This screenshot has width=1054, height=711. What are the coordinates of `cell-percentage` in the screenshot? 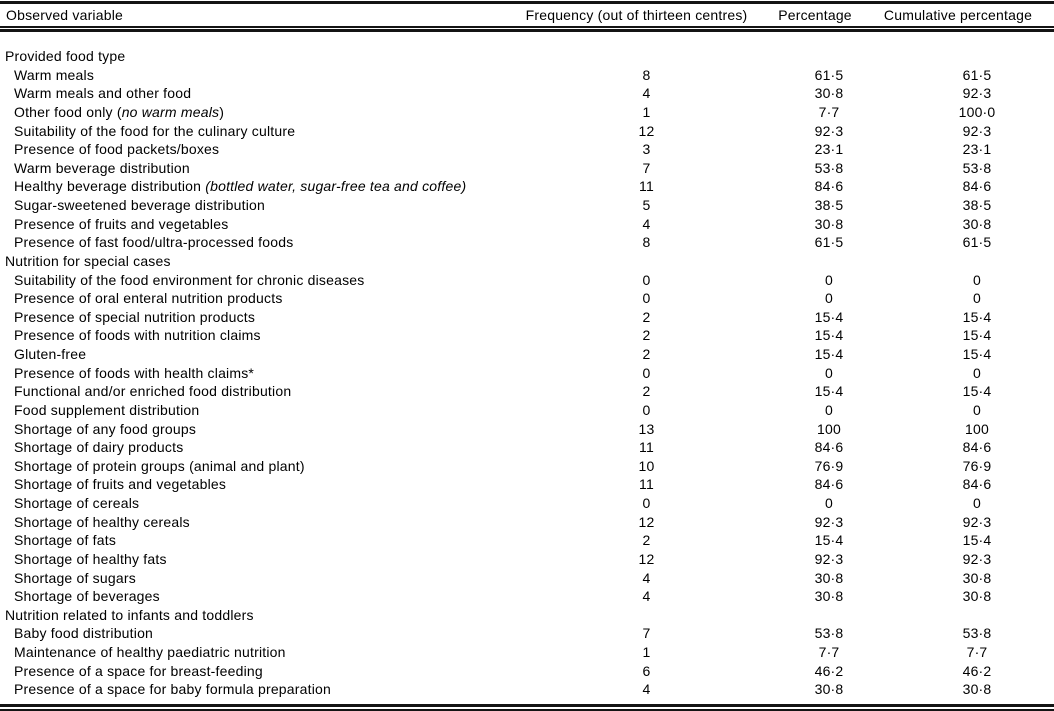 It's located at (815, 261).